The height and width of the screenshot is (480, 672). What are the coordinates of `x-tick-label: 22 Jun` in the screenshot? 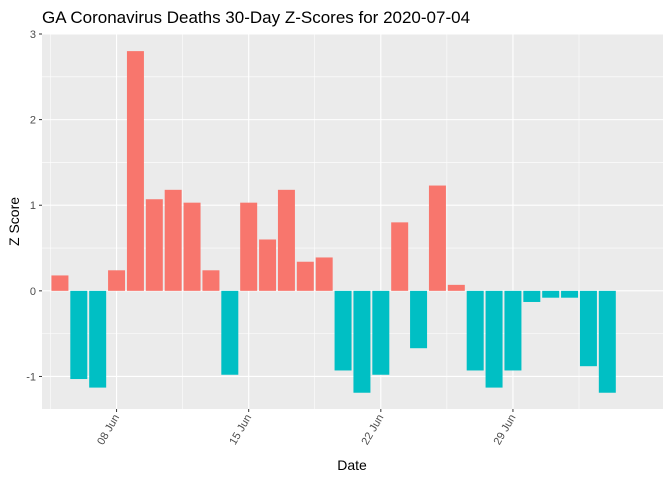 It's located at (373, 430).